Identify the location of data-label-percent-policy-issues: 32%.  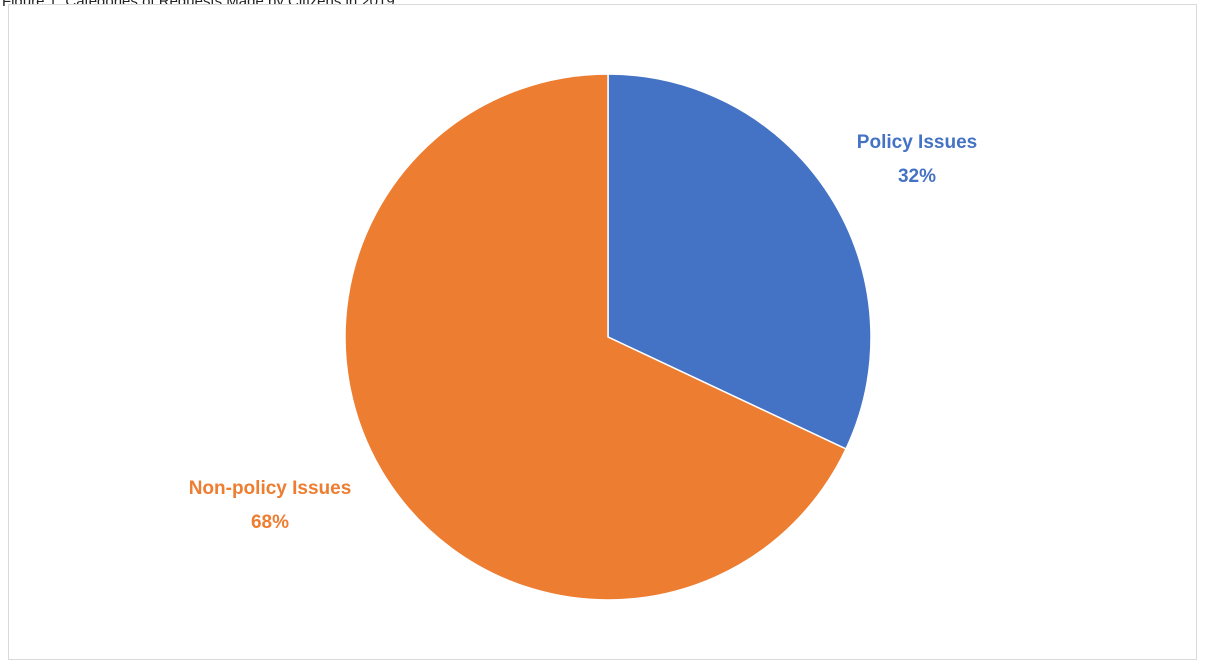
(917, 176).